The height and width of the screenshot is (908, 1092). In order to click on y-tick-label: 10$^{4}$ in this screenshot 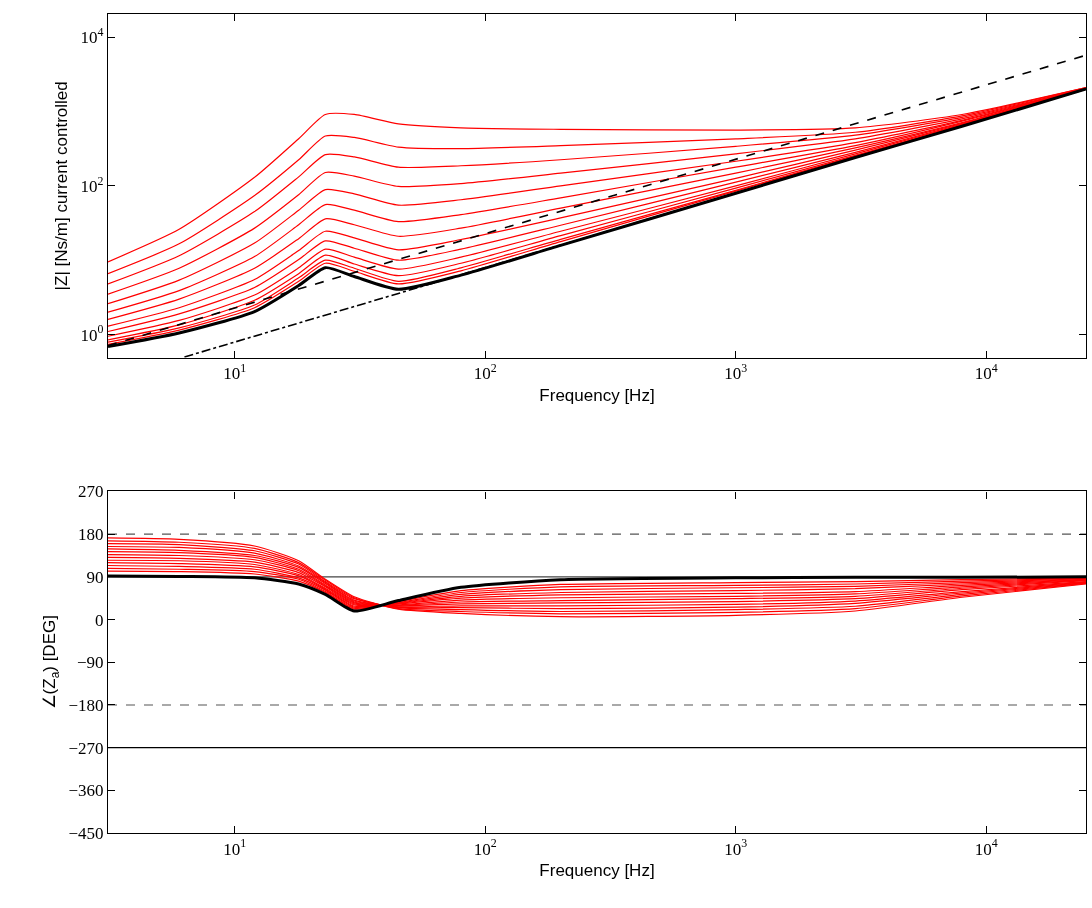, I will do `click(92, 35)`.